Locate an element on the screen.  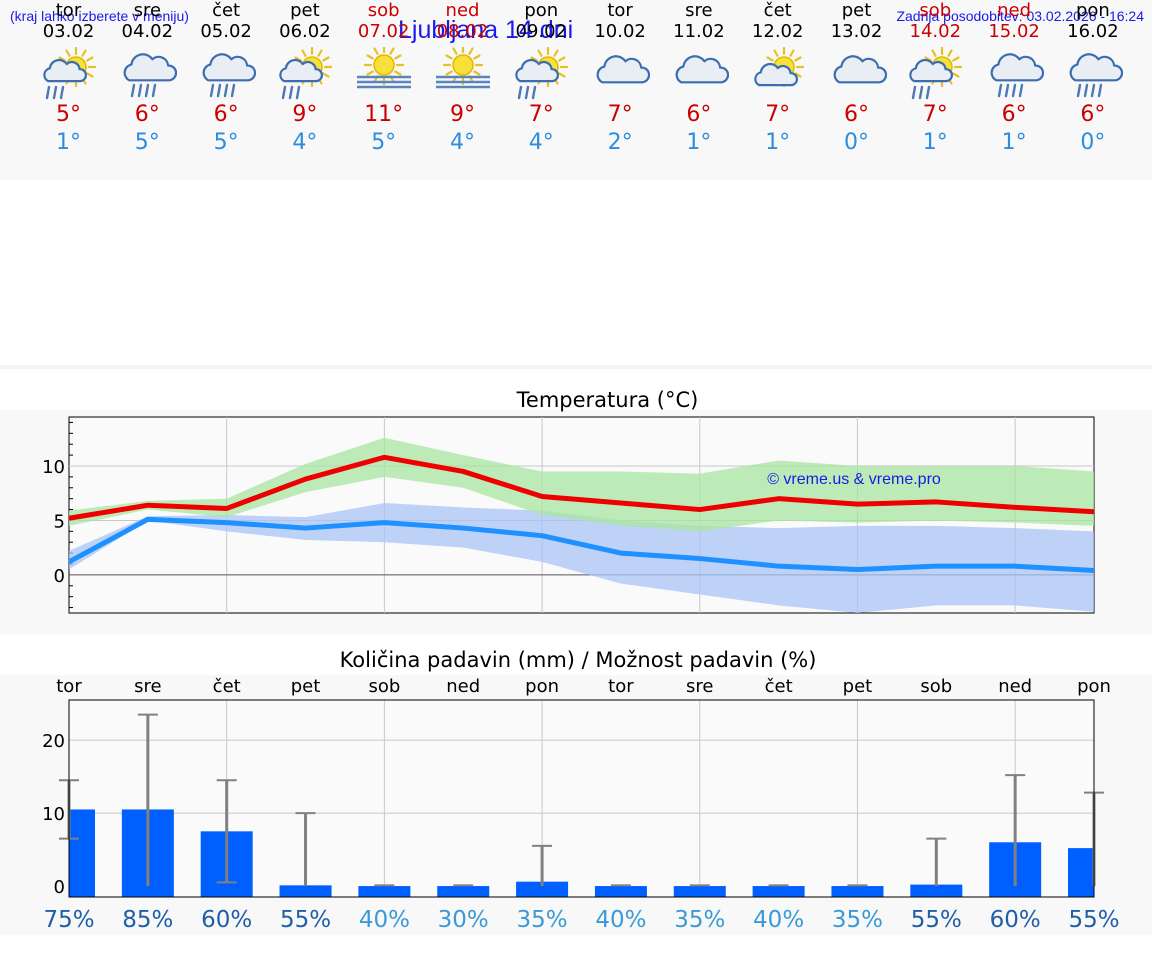
day-column: pet 06.02 9° 4° is located at coordinates (304, 78).